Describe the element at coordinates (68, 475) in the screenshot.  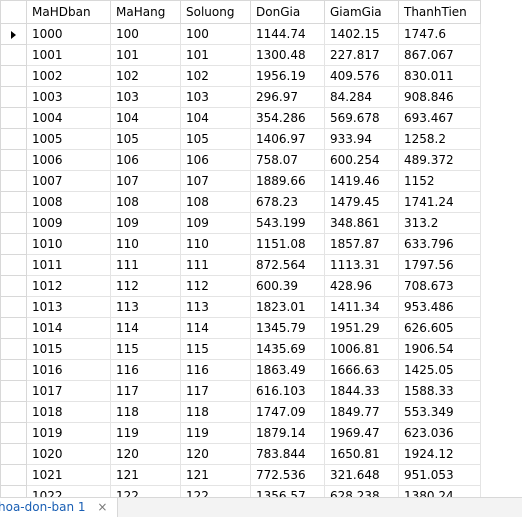
I see `table-cell: 1021` at that location.